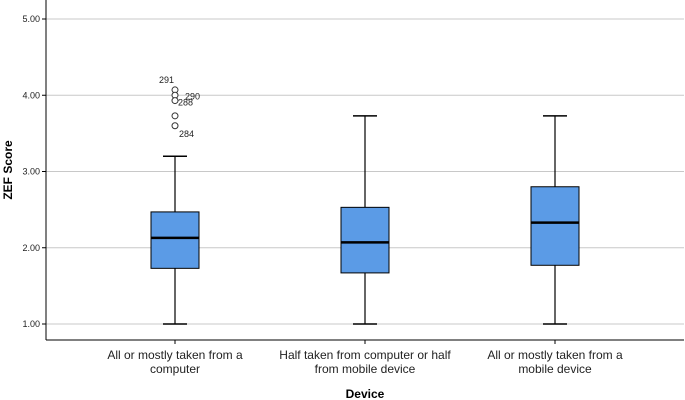 The image size is (685, 400). I want to click on x-category-label: from mobile device, so click(365, 369).